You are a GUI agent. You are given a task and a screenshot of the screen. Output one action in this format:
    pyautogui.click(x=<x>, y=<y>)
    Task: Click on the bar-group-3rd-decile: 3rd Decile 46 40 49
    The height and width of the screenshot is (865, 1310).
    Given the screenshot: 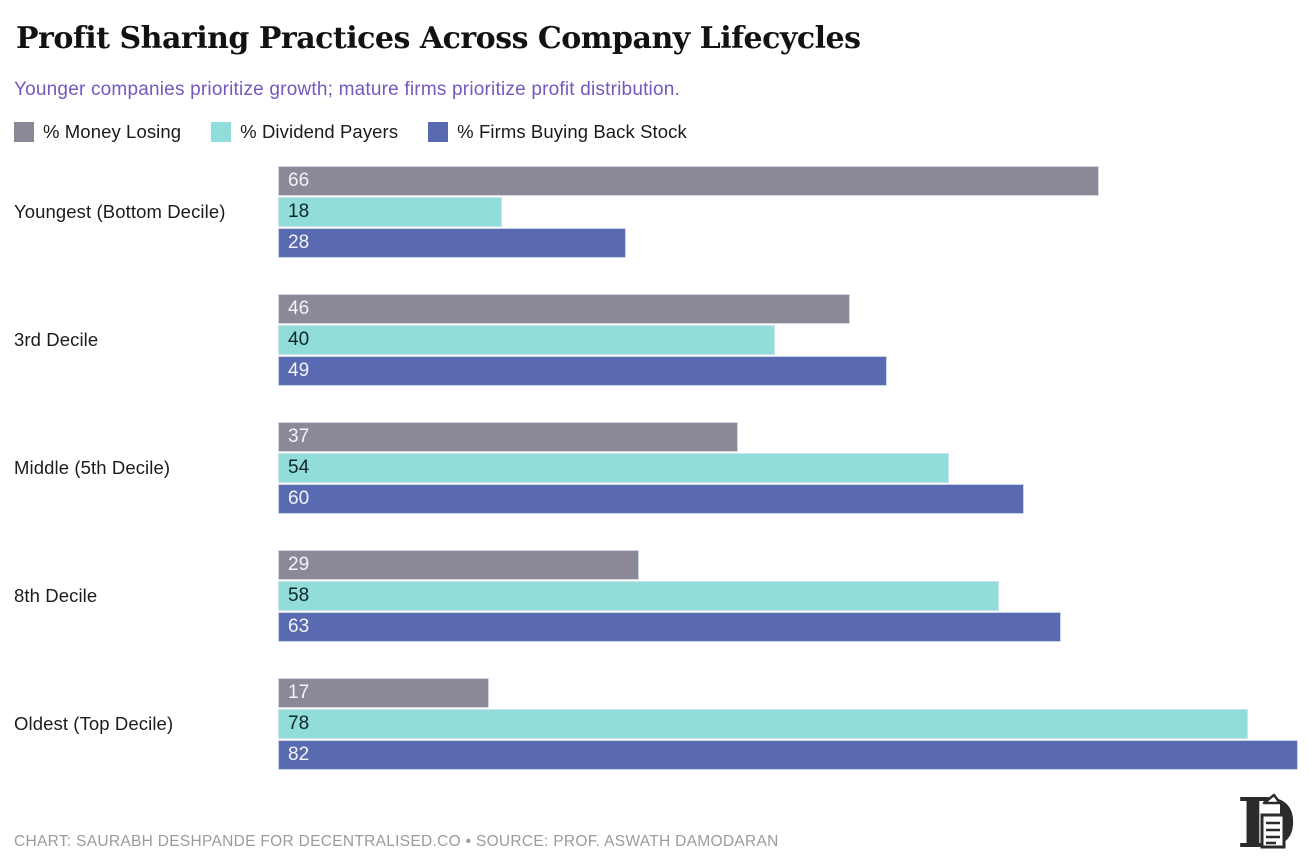 What is the action you would take?
    pyautogui.click(x=662, y=339)
    